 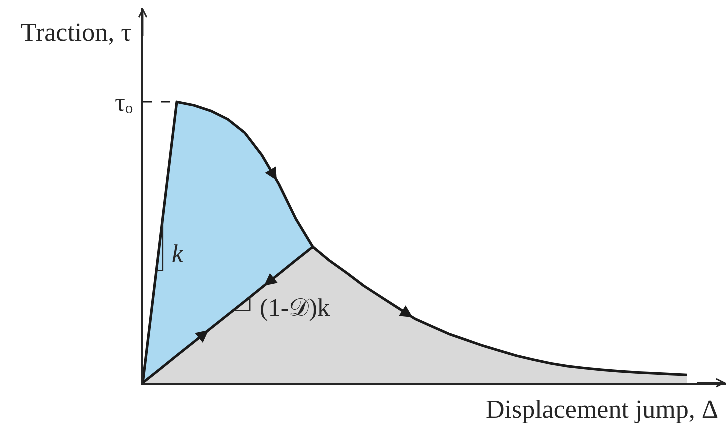 What do you see at coordinates (124, 102) in the screenshot?
I see `ref-line-label: τₒ` at bounding box center [124, 102].